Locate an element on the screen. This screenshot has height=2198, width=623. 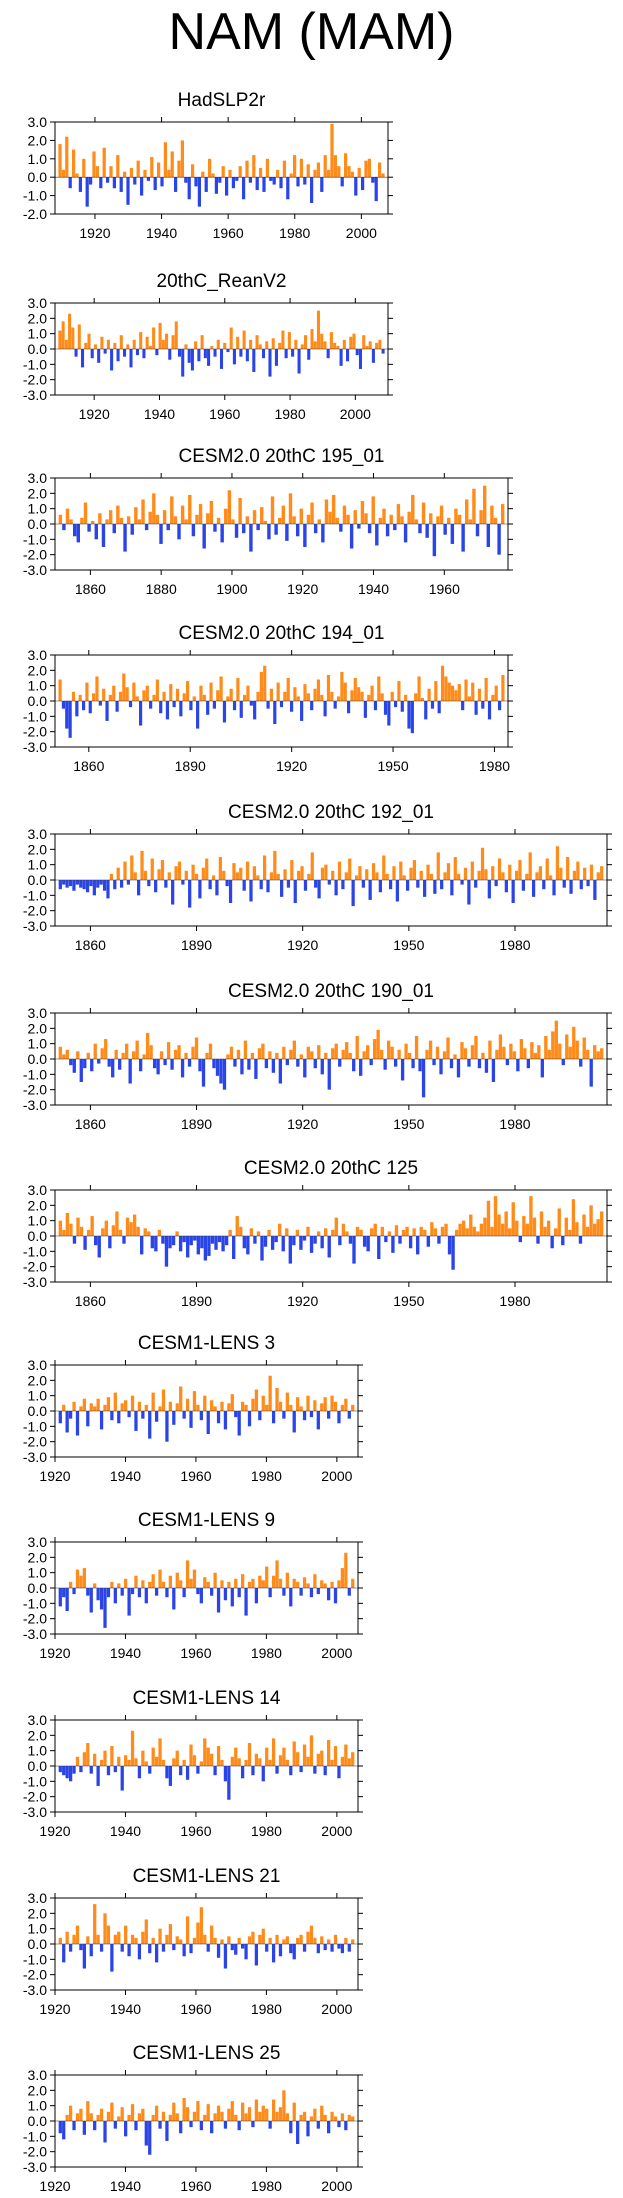
x-tick-label: 1940 is located at coordinates (125, 1476).